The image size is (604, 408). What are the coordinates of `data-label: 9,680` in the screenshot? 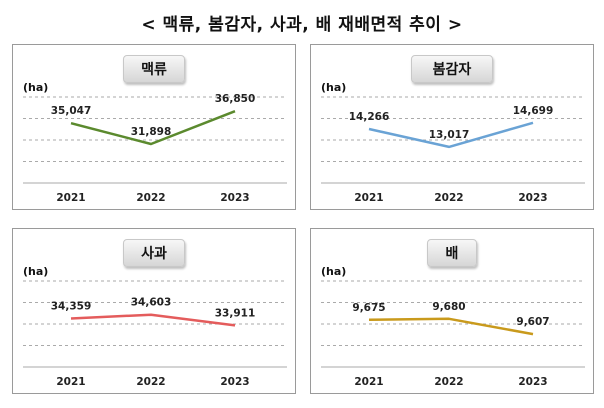 It's located at (448, 307).